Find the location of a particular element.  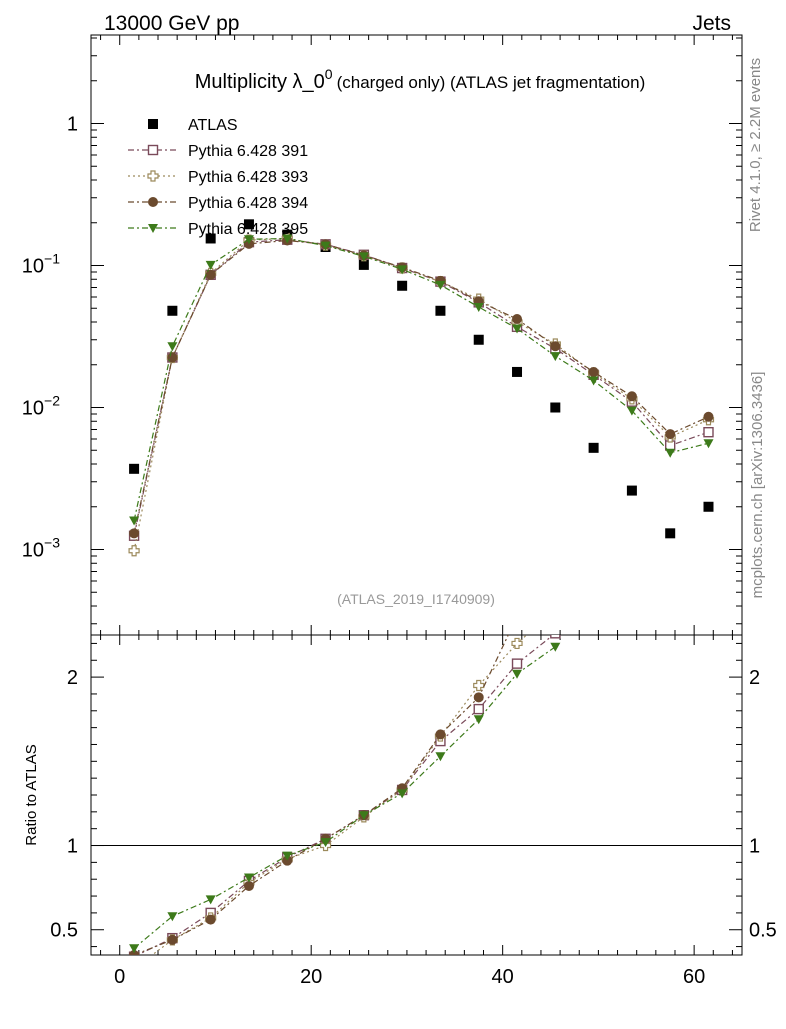

mcplots-label: mcplots.cern.ch [arXiv:1306.3436] is located at coordinates (757, 485).